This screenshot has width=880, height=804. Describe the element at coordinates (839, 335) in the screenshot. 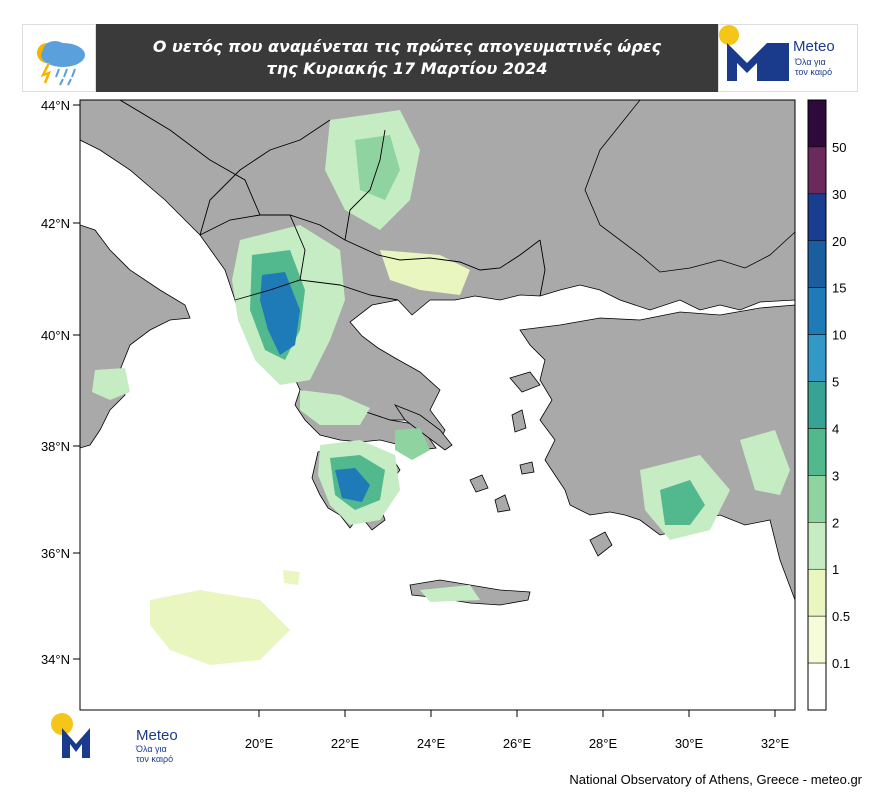

I see `legend-label: 10` at that location.